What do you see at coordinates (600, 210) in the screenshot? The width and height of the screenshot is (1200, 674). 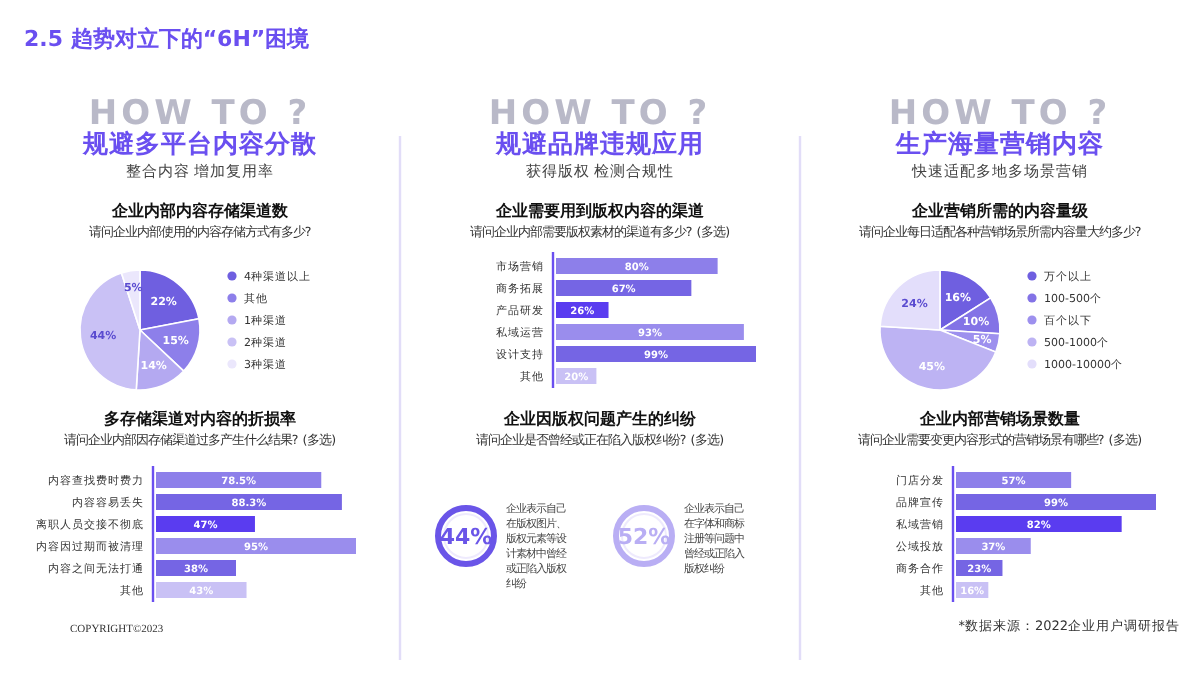 I see `chart-title: 企业需要用到版权内容的渠道` at bounding box center [600, 210].